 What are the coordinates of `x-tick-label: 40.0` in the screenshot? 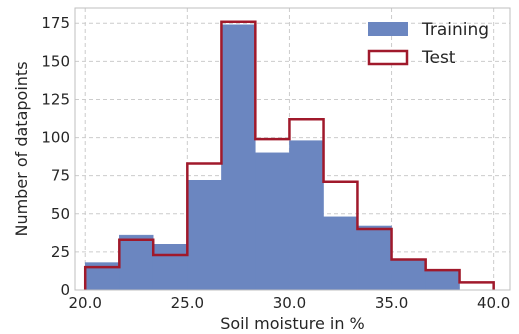 It's located at (493, 303).